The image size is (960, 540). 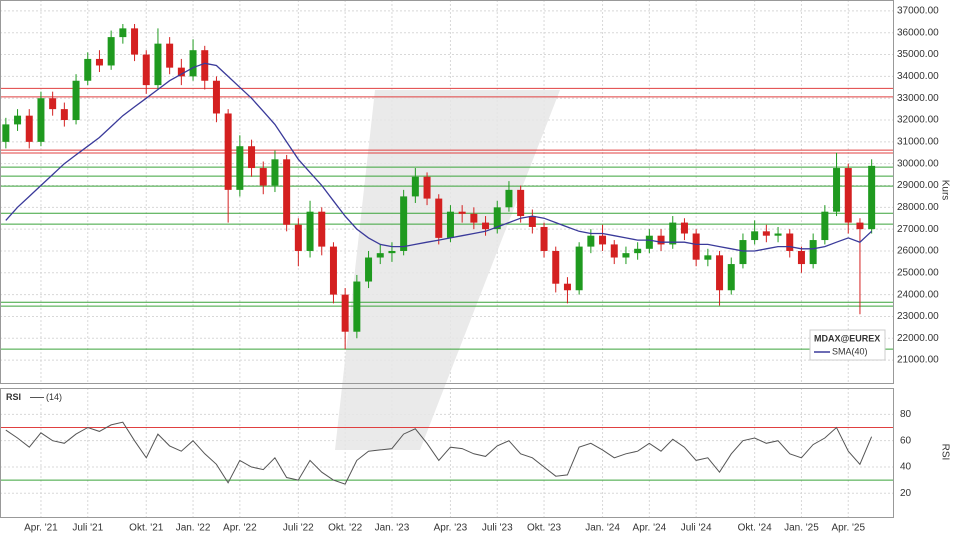 I want to click on y-tick-label: 29000.00, so click(x=918, y=185).